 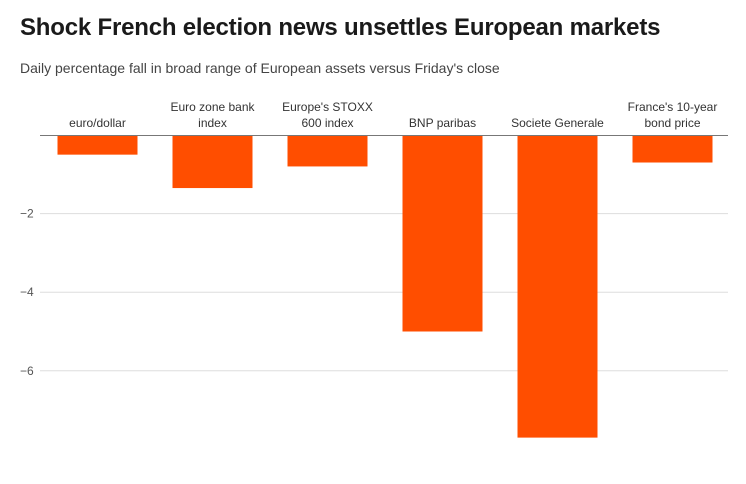 What do you see at coordinates (212, 123) in the screenshot?
I see `category-label: index` at bounding box center [212, 123].